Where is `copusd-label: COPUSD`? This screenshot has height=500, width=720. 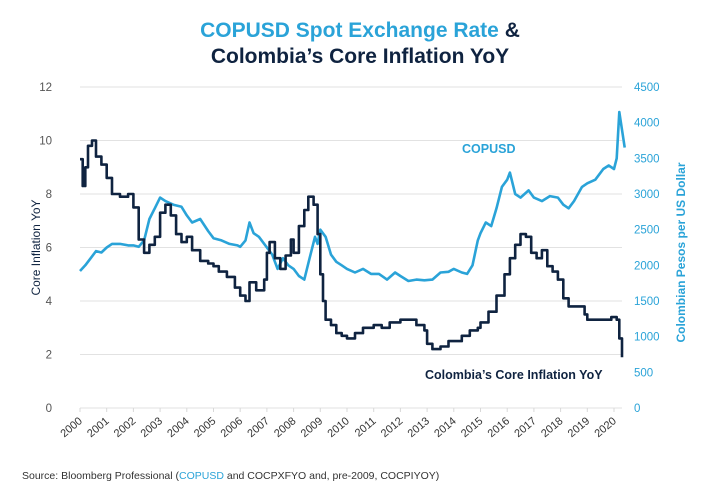 copusd-label: COPUSD is located at coordinates (488, 149).